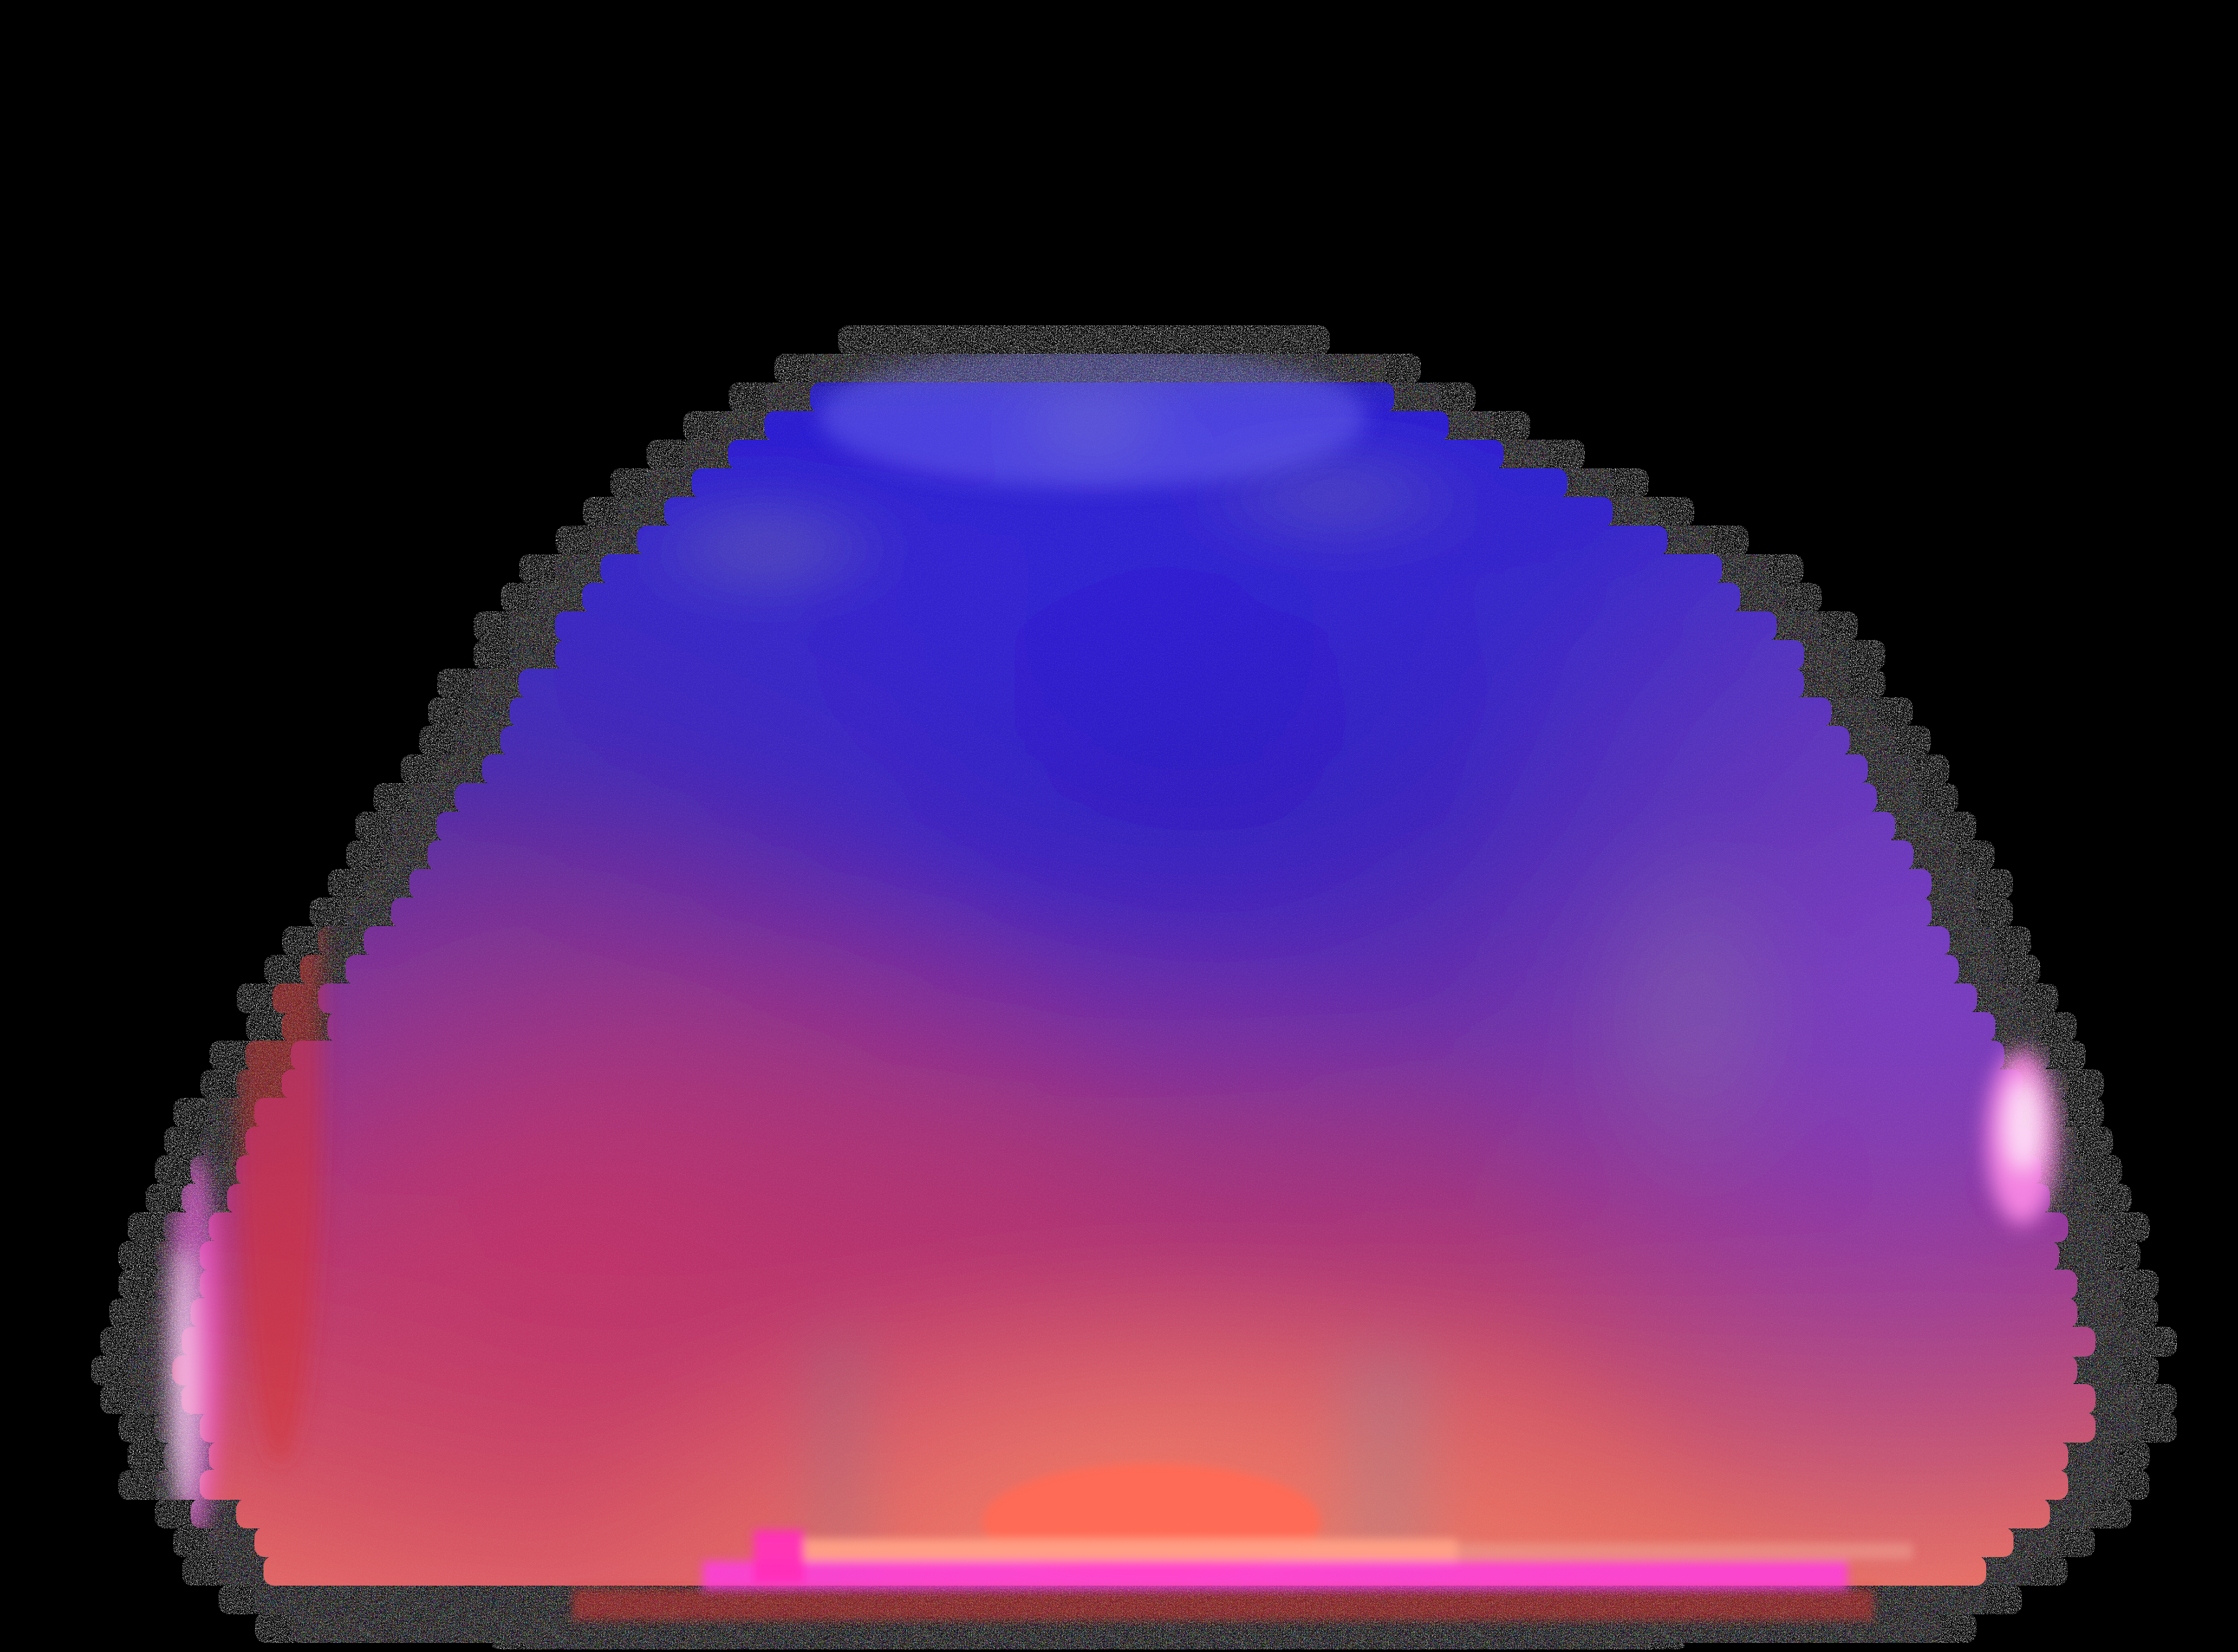  Describe the element at coordinates (1275, 1576) in the screenshot. I see `magenta-band` at that location.